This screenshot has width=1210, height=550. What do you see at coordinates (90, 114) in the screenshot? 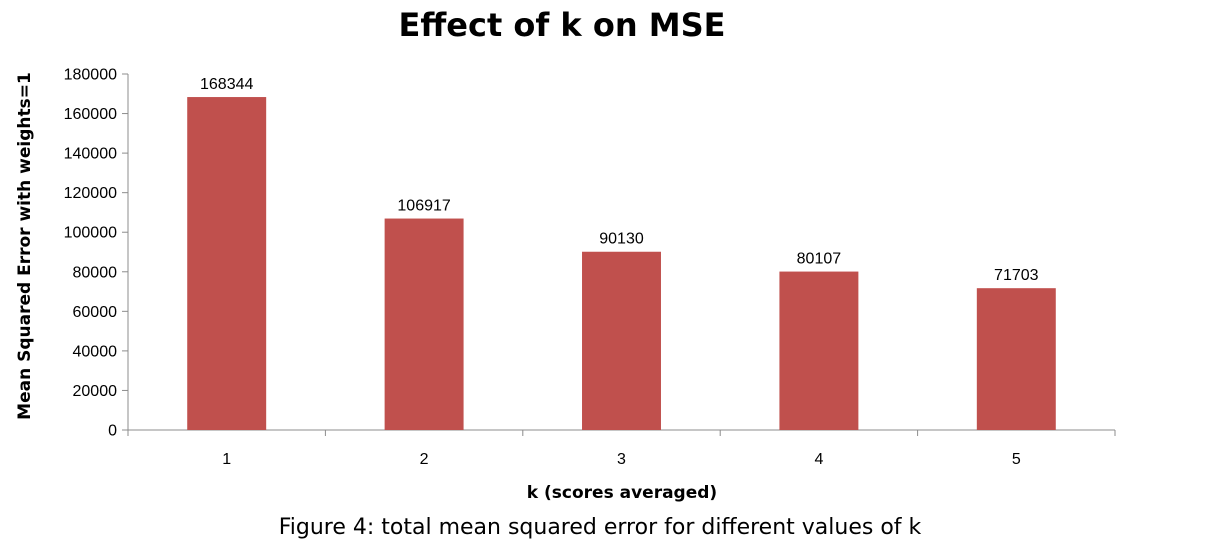
I see `y-tick-label: 160000` at bounding box center [90, 114].